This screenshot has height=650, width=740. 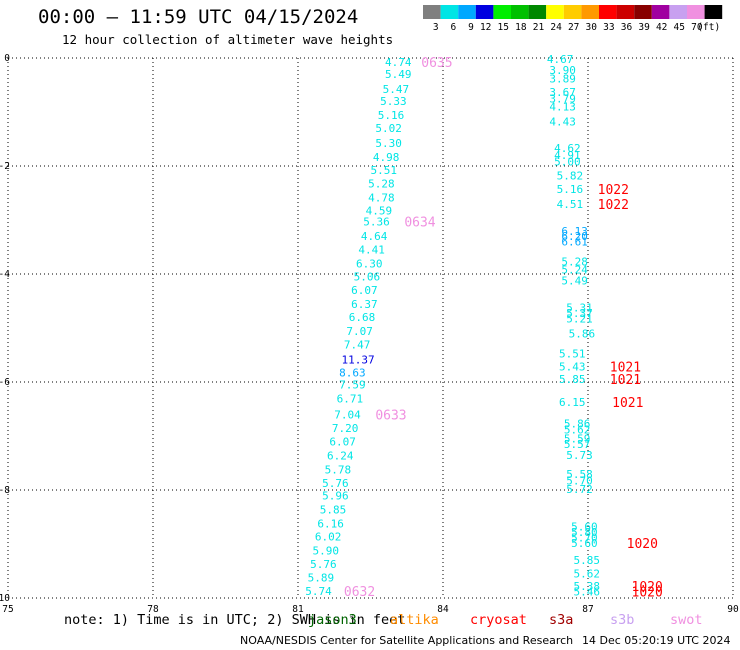 What do you see at coordinates (498, 620) in the screenshot?
I see `mission-cryosat: cryosat` at bounding box center [498, 620].